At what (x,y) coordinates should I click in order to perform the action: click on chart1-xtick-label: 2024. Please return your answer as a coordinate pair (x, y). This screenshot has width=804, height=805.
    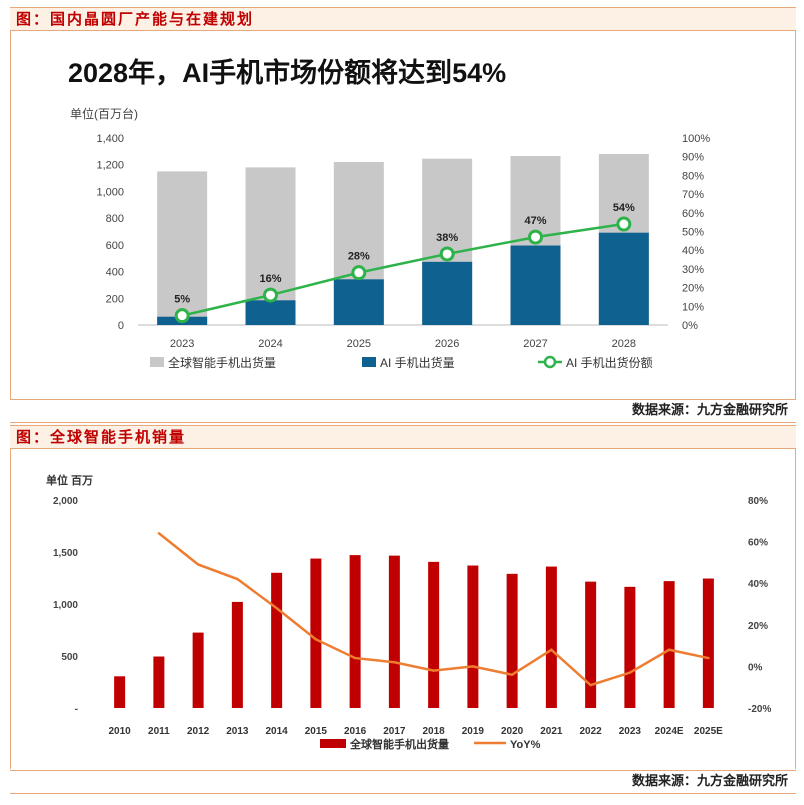
    Looking at the image, I should click on (270, 344).